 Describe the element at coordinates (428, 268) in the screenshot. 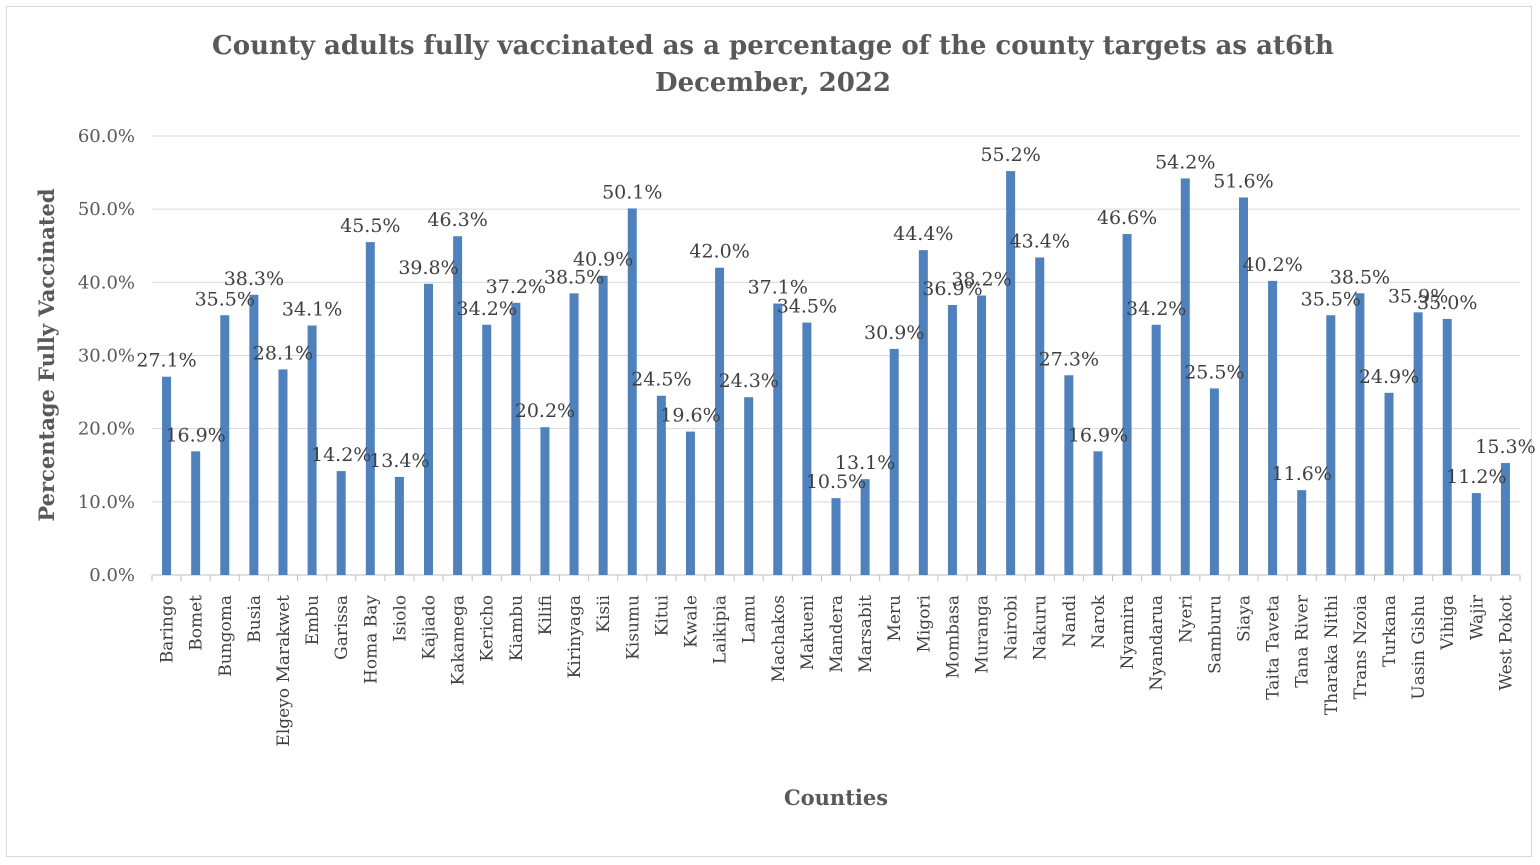

I see `data-label: 39.8%` at that location.